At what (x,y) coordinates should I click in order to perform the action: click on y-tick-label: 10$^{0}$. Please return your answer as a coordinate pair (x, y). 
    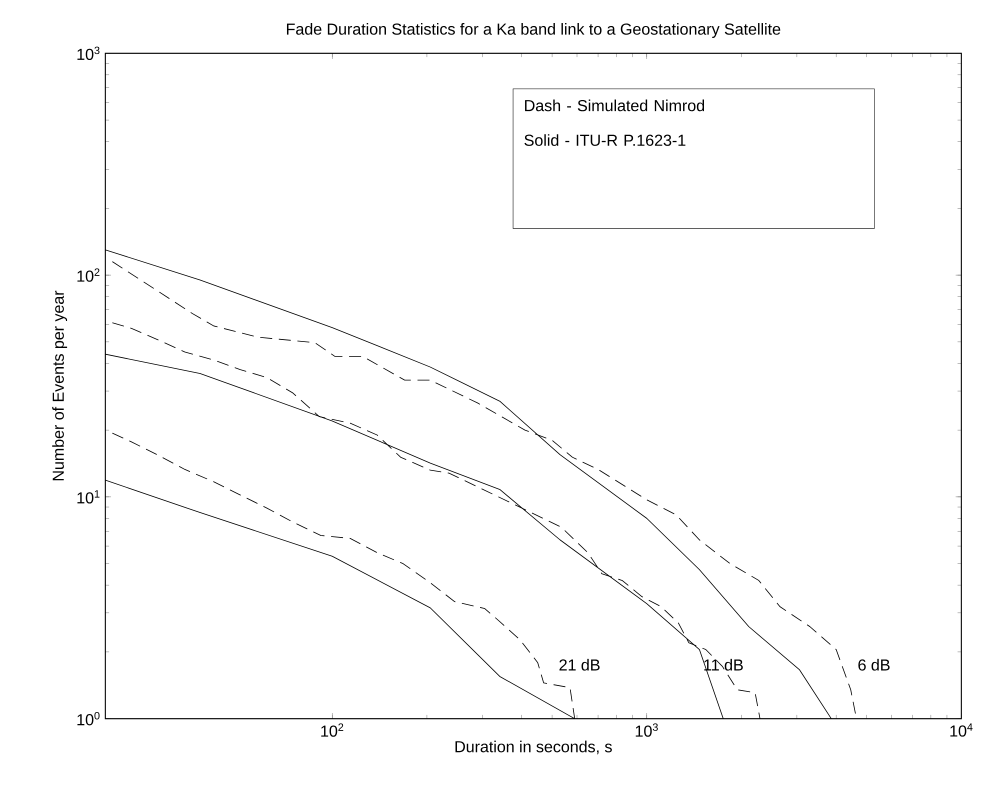
    Looking at the image, I should click on (88, 719).